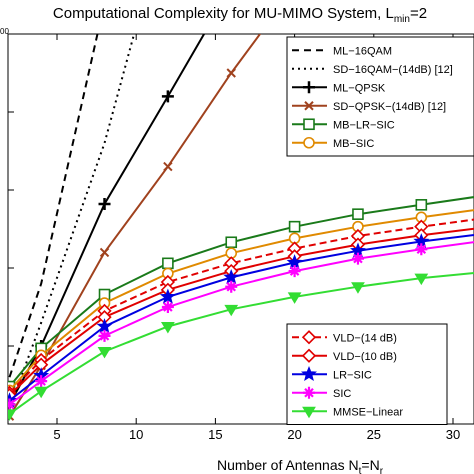 Image resolution: width=474 pixels, height=474 pixels. Describe the element at coordinates (309, 337) in the screenshot. I see `legend-marker-vld14` at that location.